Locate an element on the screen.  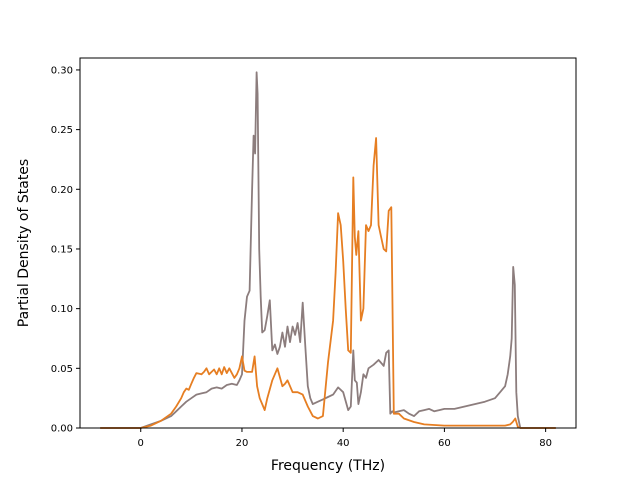
y-tick-label: 0.00 is located at coordinates (62, 429).